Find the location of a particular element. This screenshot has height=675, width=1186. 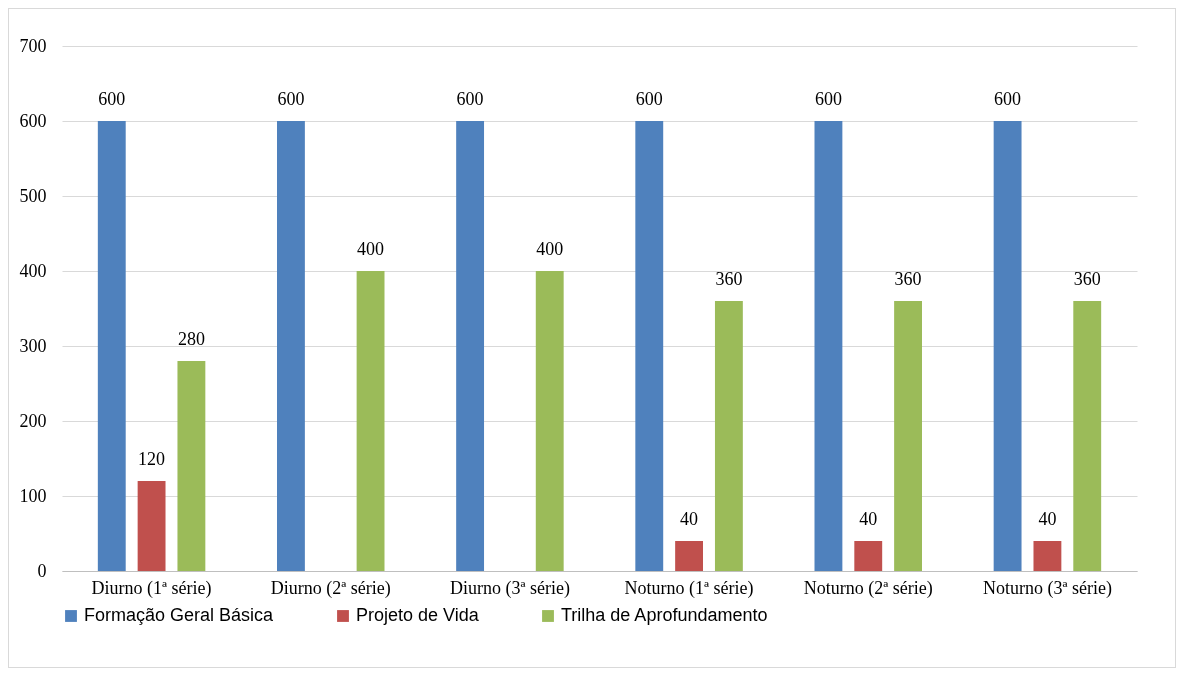

x-tick-label: Diurno (2ª série) is located at coordinates (330, 588).